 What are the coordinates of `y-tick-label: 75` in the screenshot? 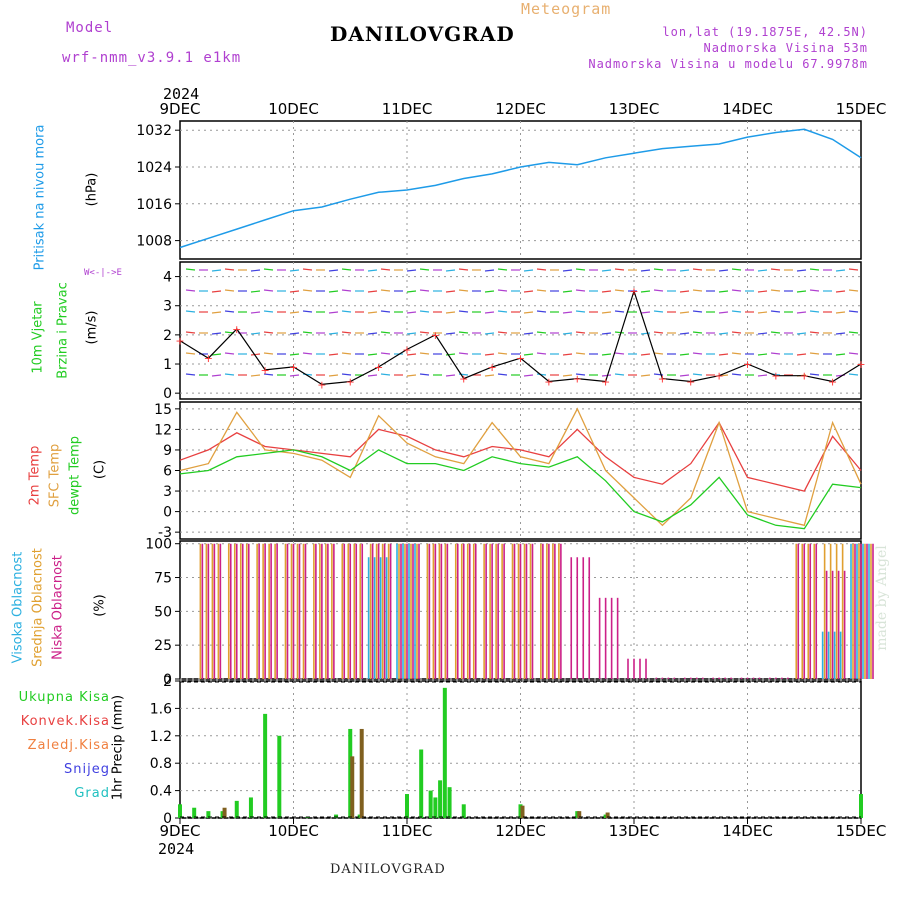 It's located at (163, 579).